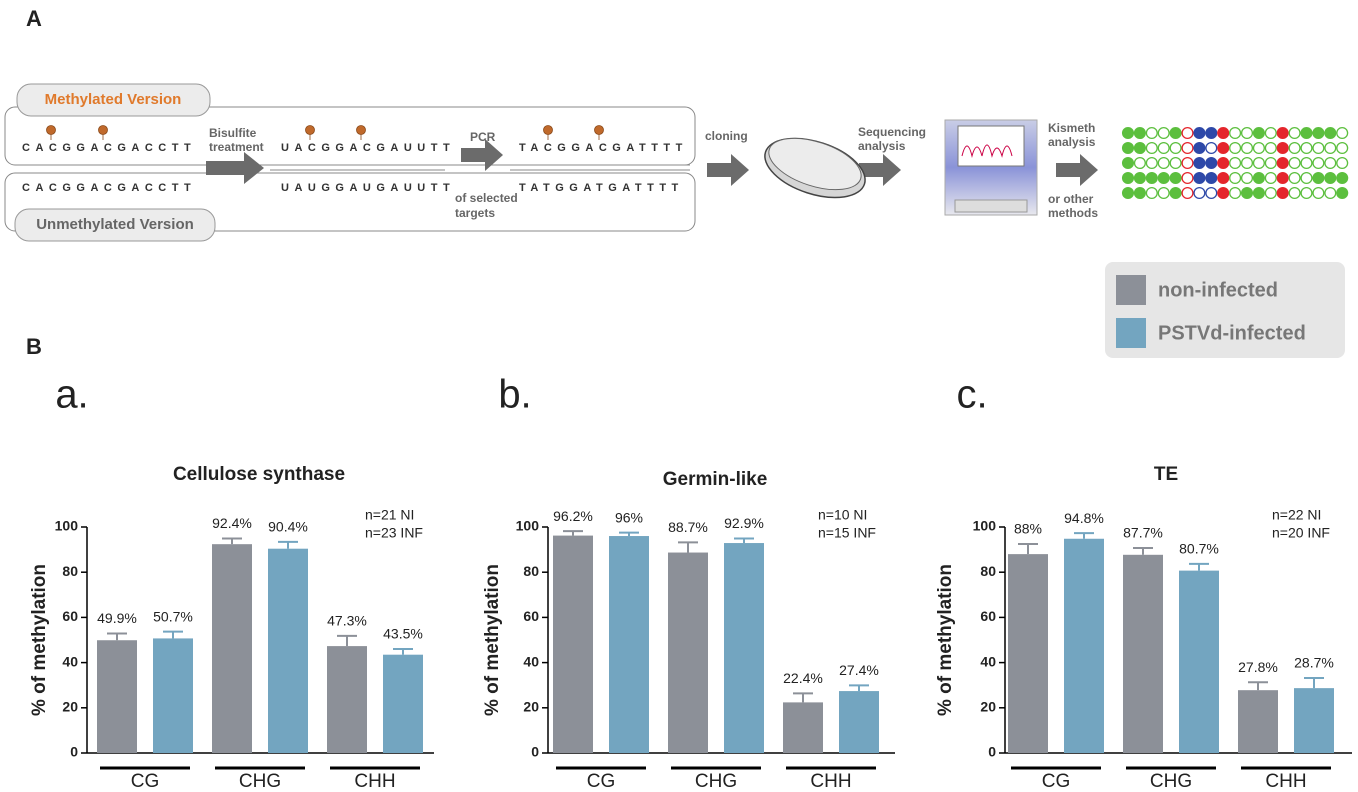  Describe the element at coordinates (1071, 199) in the screenshot. I see `step-label: or other` at that location.